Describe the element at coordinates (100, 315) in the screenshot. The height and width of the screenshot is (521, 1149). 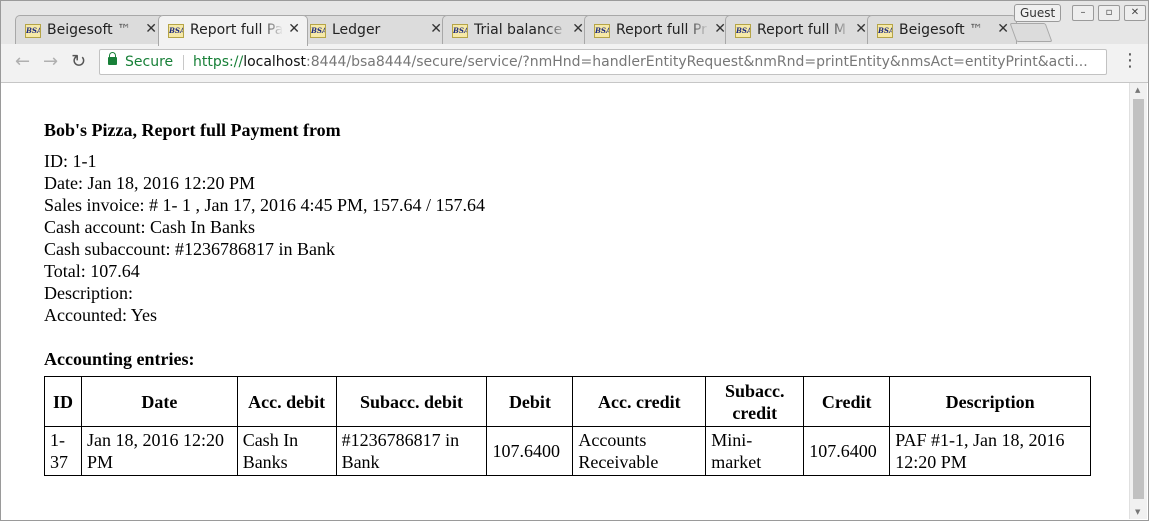
I see `field-accounted: Accounted: Yes` at that location.